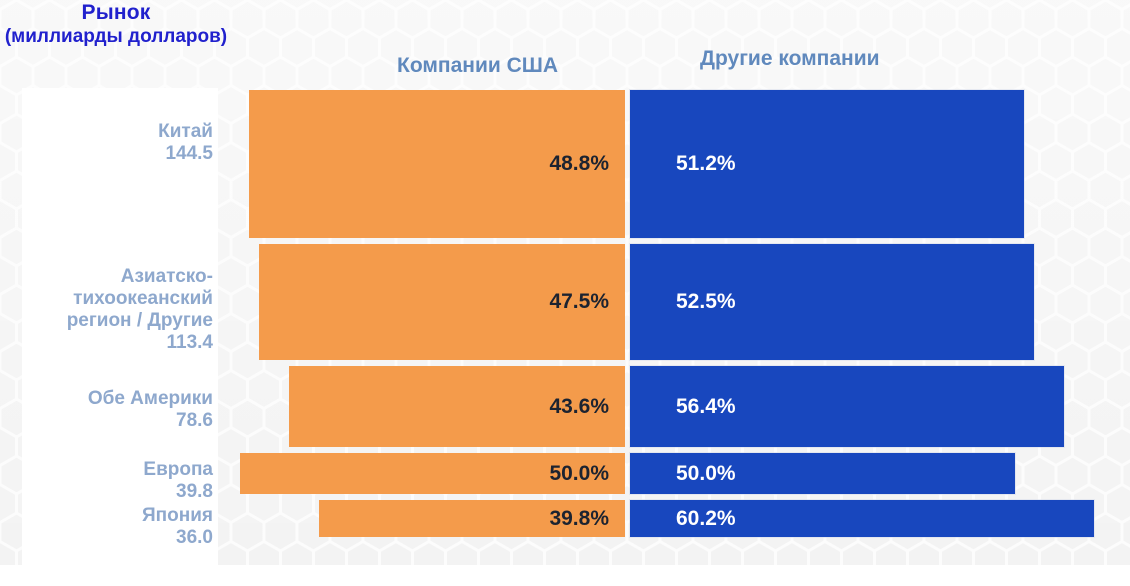 This screenshot has height=586, width=1130. Describe the element at coordinates (706, 518) in the screenshot. I see `bar-value-label-other: 60.2%` at that location.